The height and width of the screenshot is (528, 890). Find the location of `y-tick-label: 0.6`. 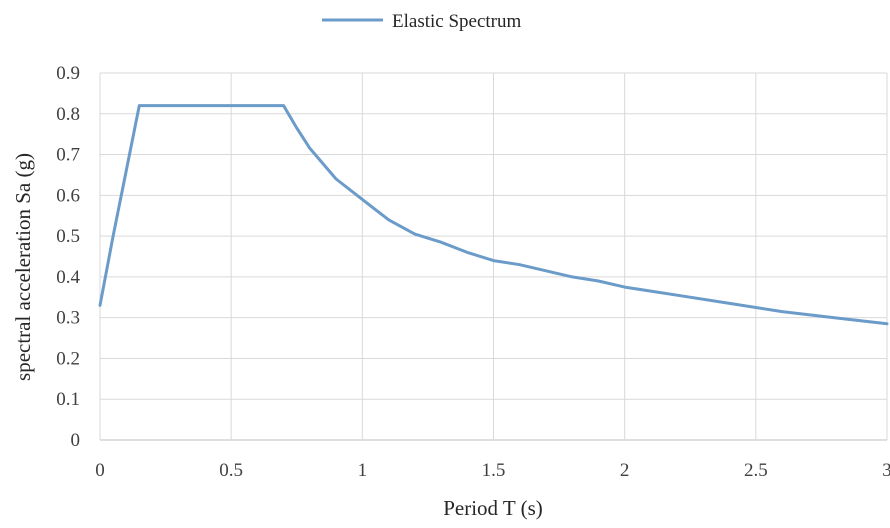

y-tick-label: 0.6 is located at coordinates (68, 195).